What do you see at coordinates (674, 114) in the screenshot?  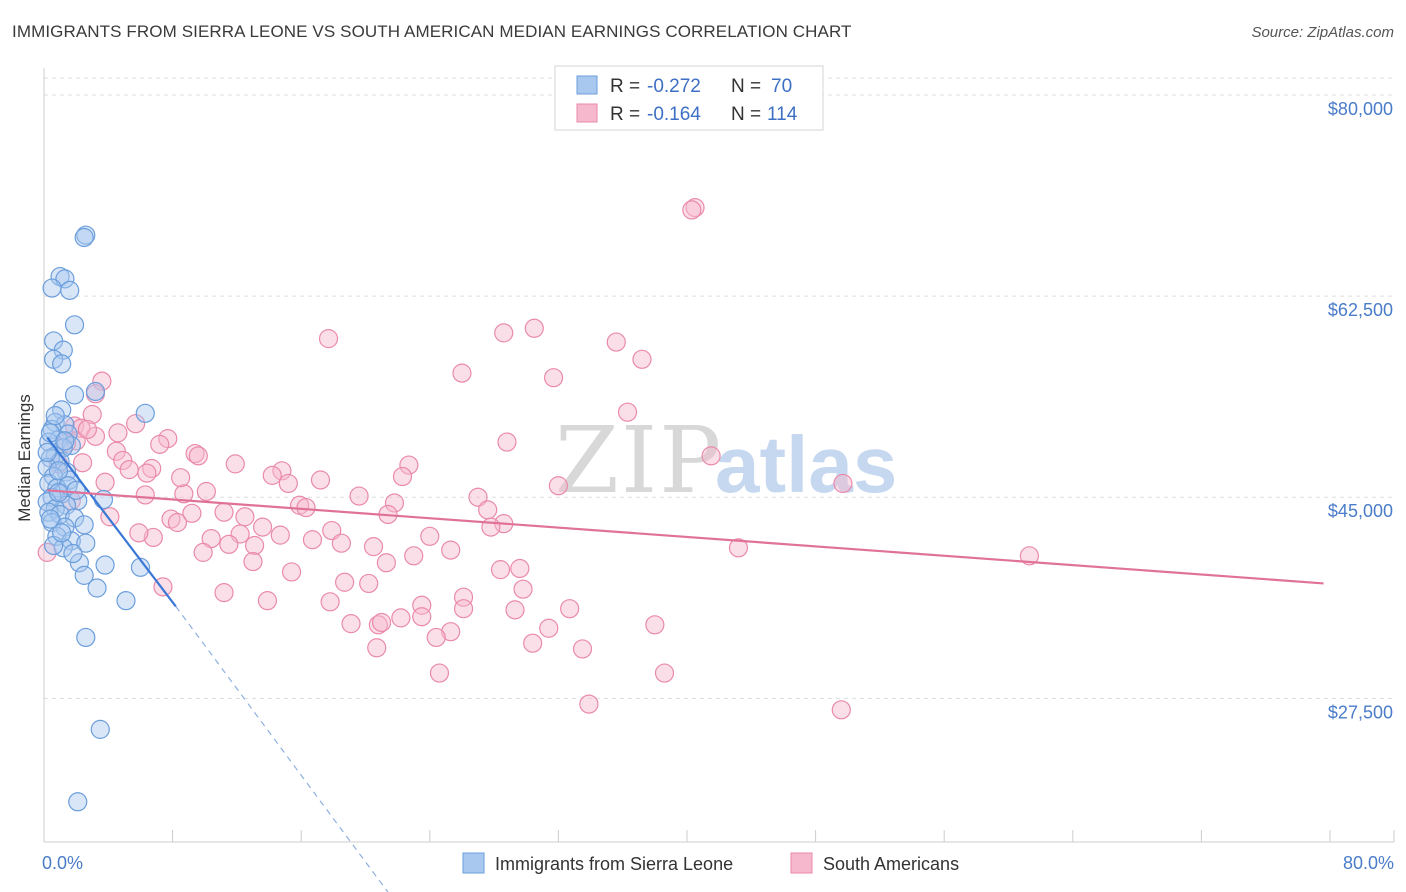 I see `legend-r-value-pink: -0.164` at bounding box center [674, 114].